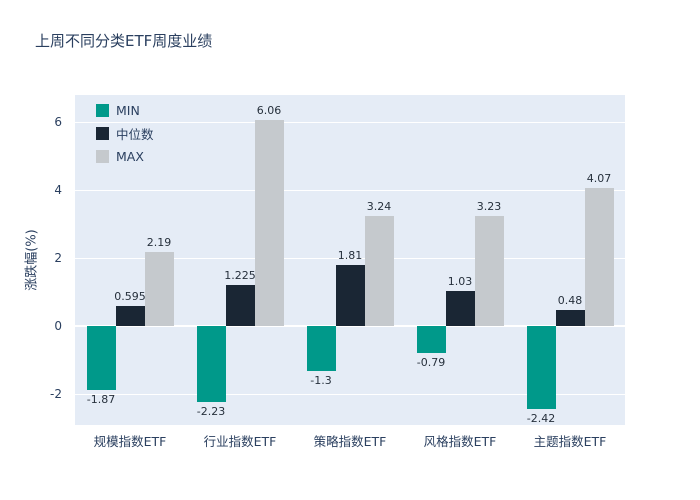  What do you see at coordinates (58, 326) in the screenshot?
I see `y-tick-label: 0` at bounding box center [58, 326].